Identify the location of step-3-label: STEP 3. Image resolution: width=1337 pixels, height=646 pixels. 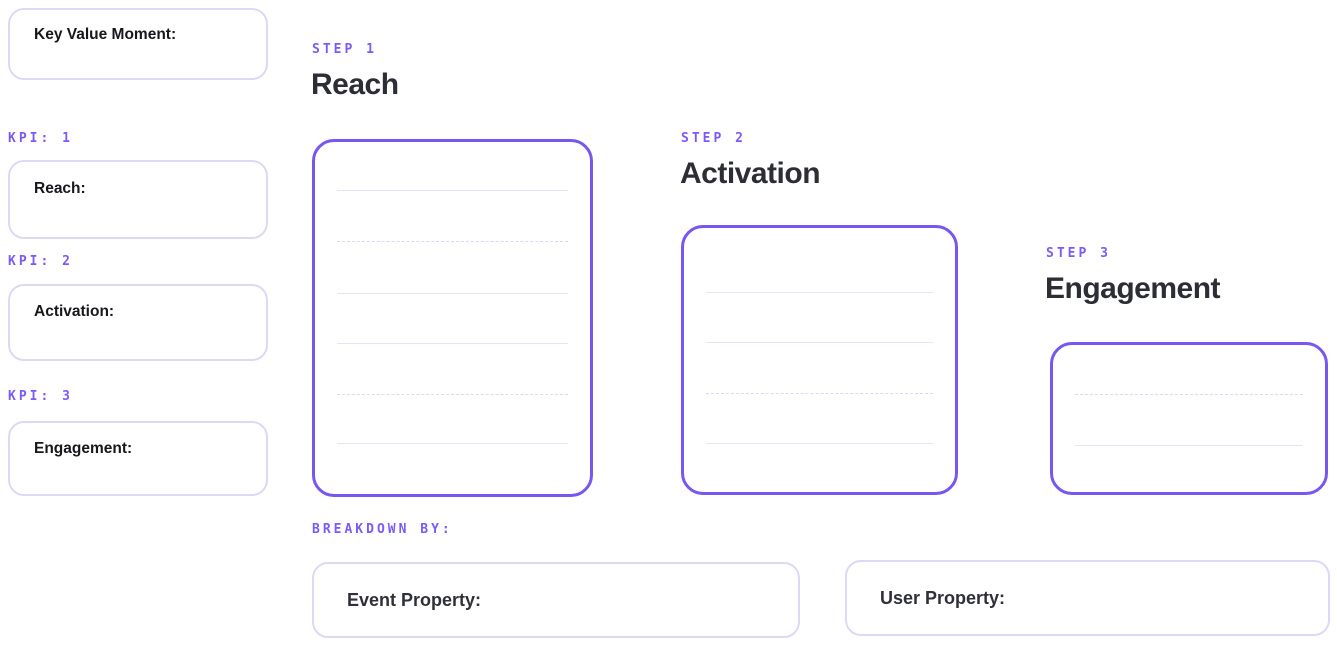
(1078, 253).